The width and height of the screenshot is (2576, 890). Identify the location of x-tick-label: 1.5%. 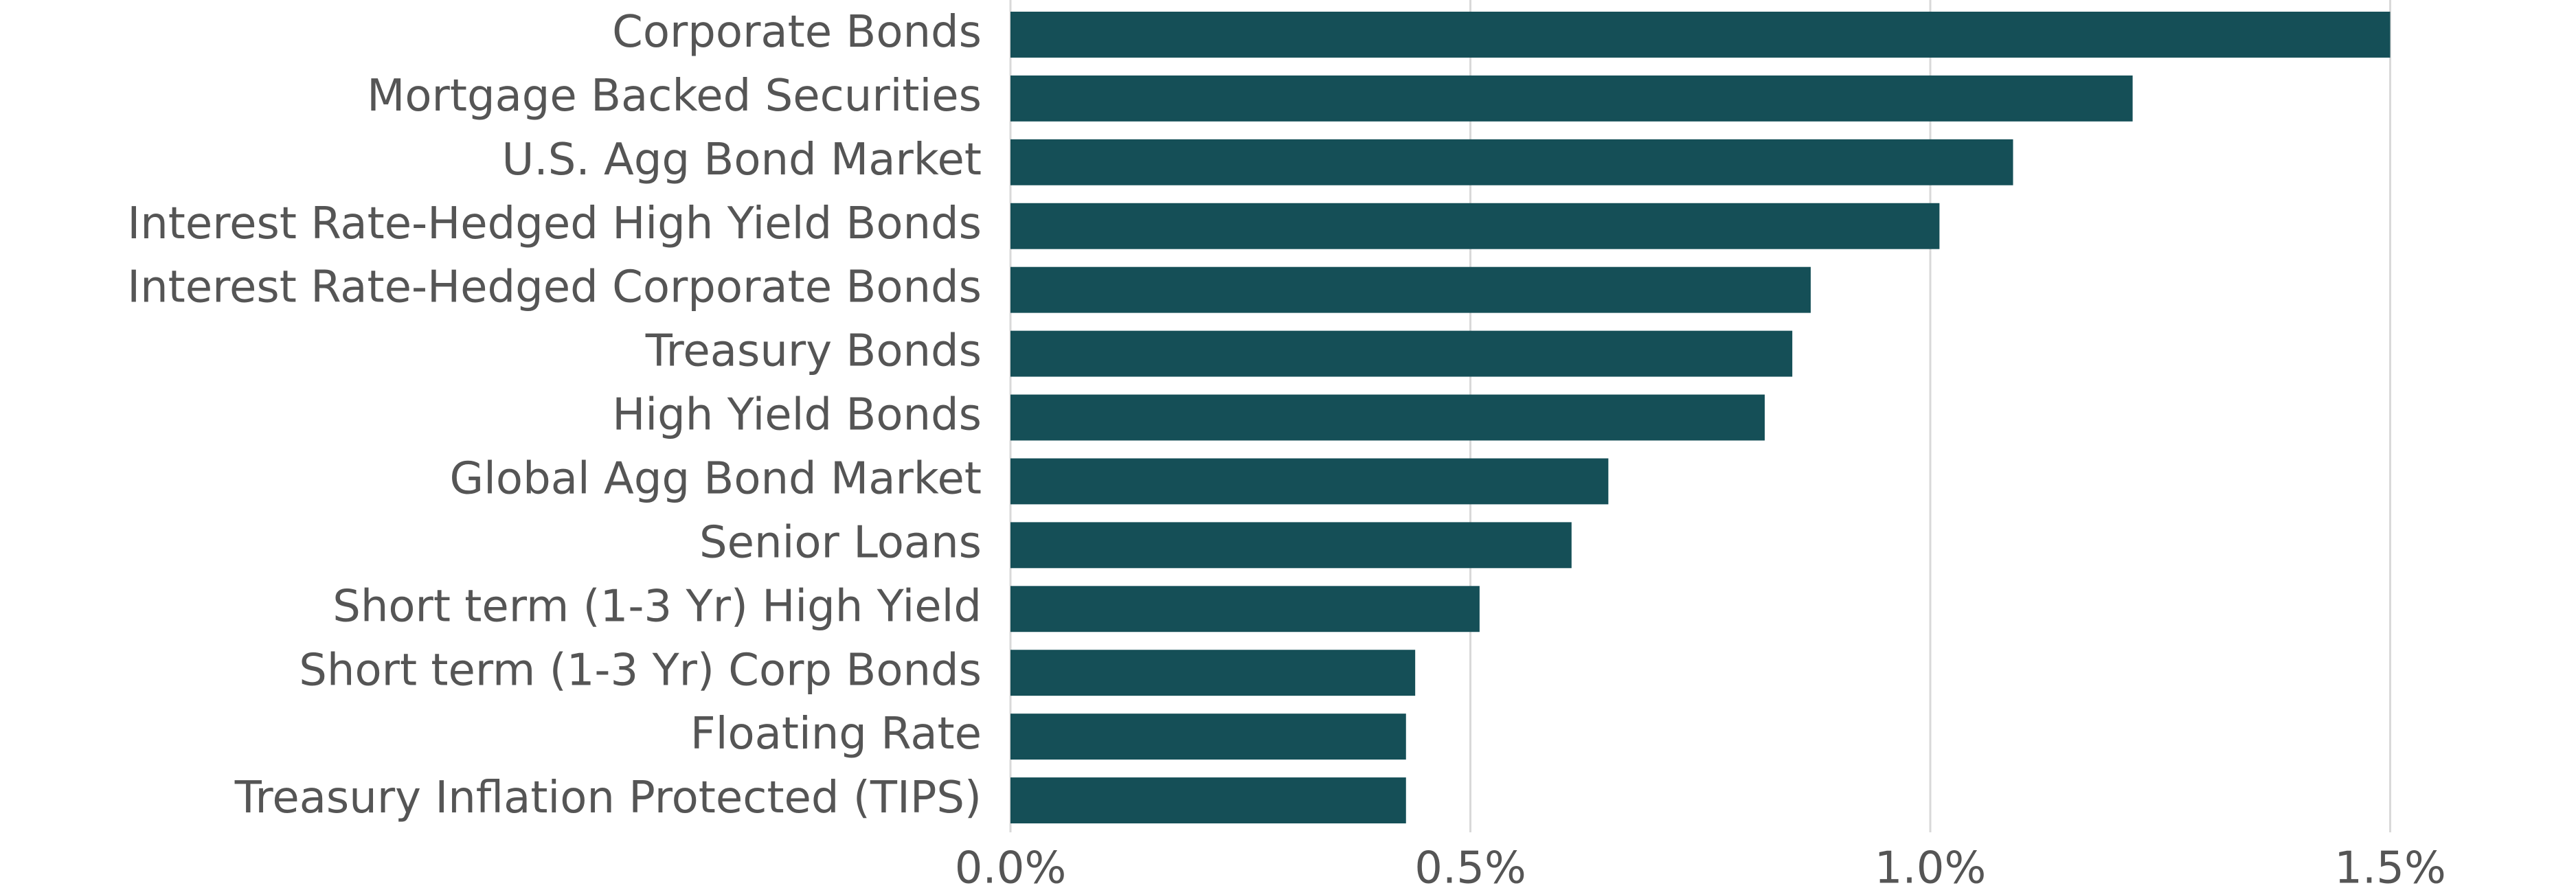
(2390, 867).